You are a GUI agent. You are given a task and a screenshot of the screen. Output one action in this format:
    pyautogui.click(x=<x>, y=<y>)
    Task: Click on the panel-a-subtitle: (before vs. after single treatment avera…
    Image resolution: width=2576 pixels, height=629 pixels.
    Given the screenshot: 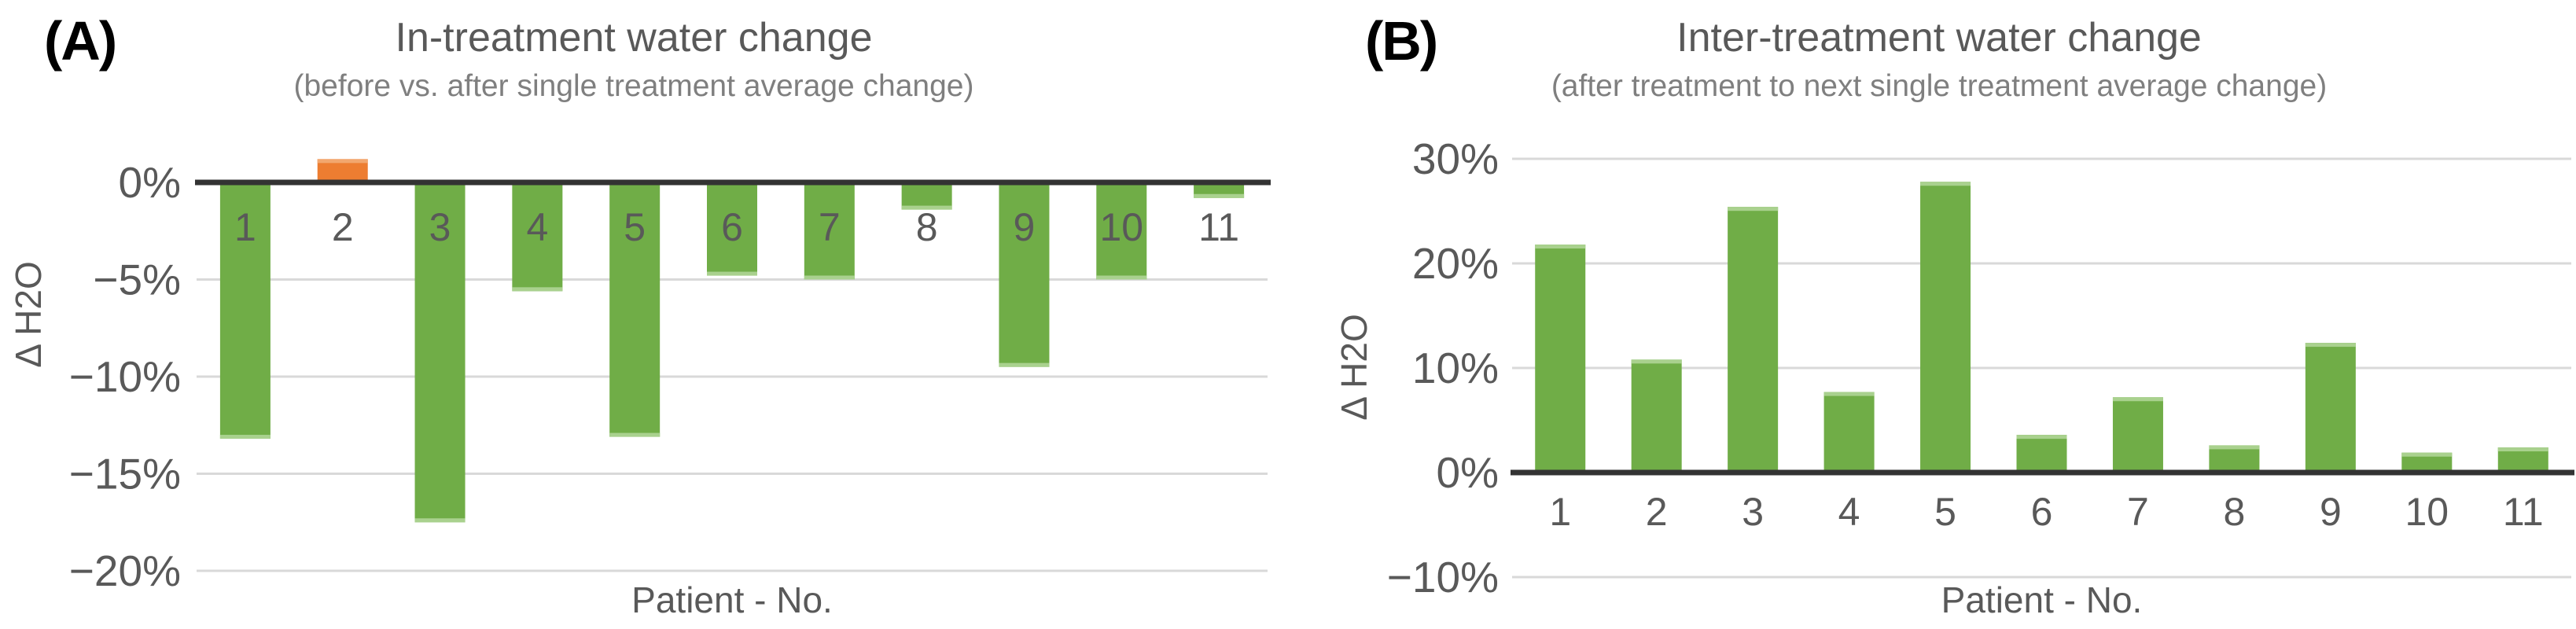 What is the action you would take?
    pyautogui.click(x=633, y=86)
    